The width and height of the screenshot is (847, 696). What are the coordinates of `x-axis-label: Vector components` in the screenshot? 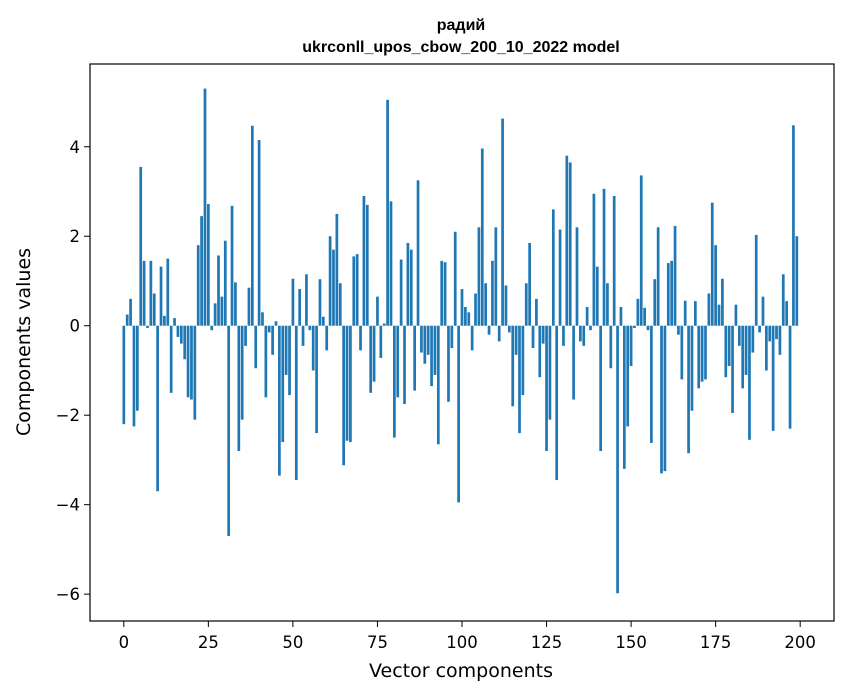 It's located at (461, 671).